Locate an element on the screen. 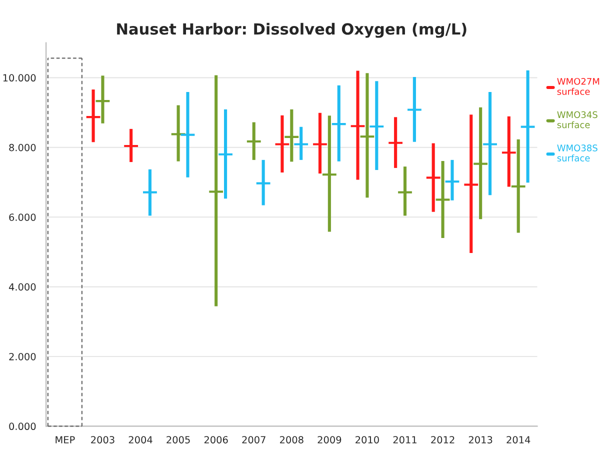  x-tick-label: 2006 is located at coordinates (216, 440).